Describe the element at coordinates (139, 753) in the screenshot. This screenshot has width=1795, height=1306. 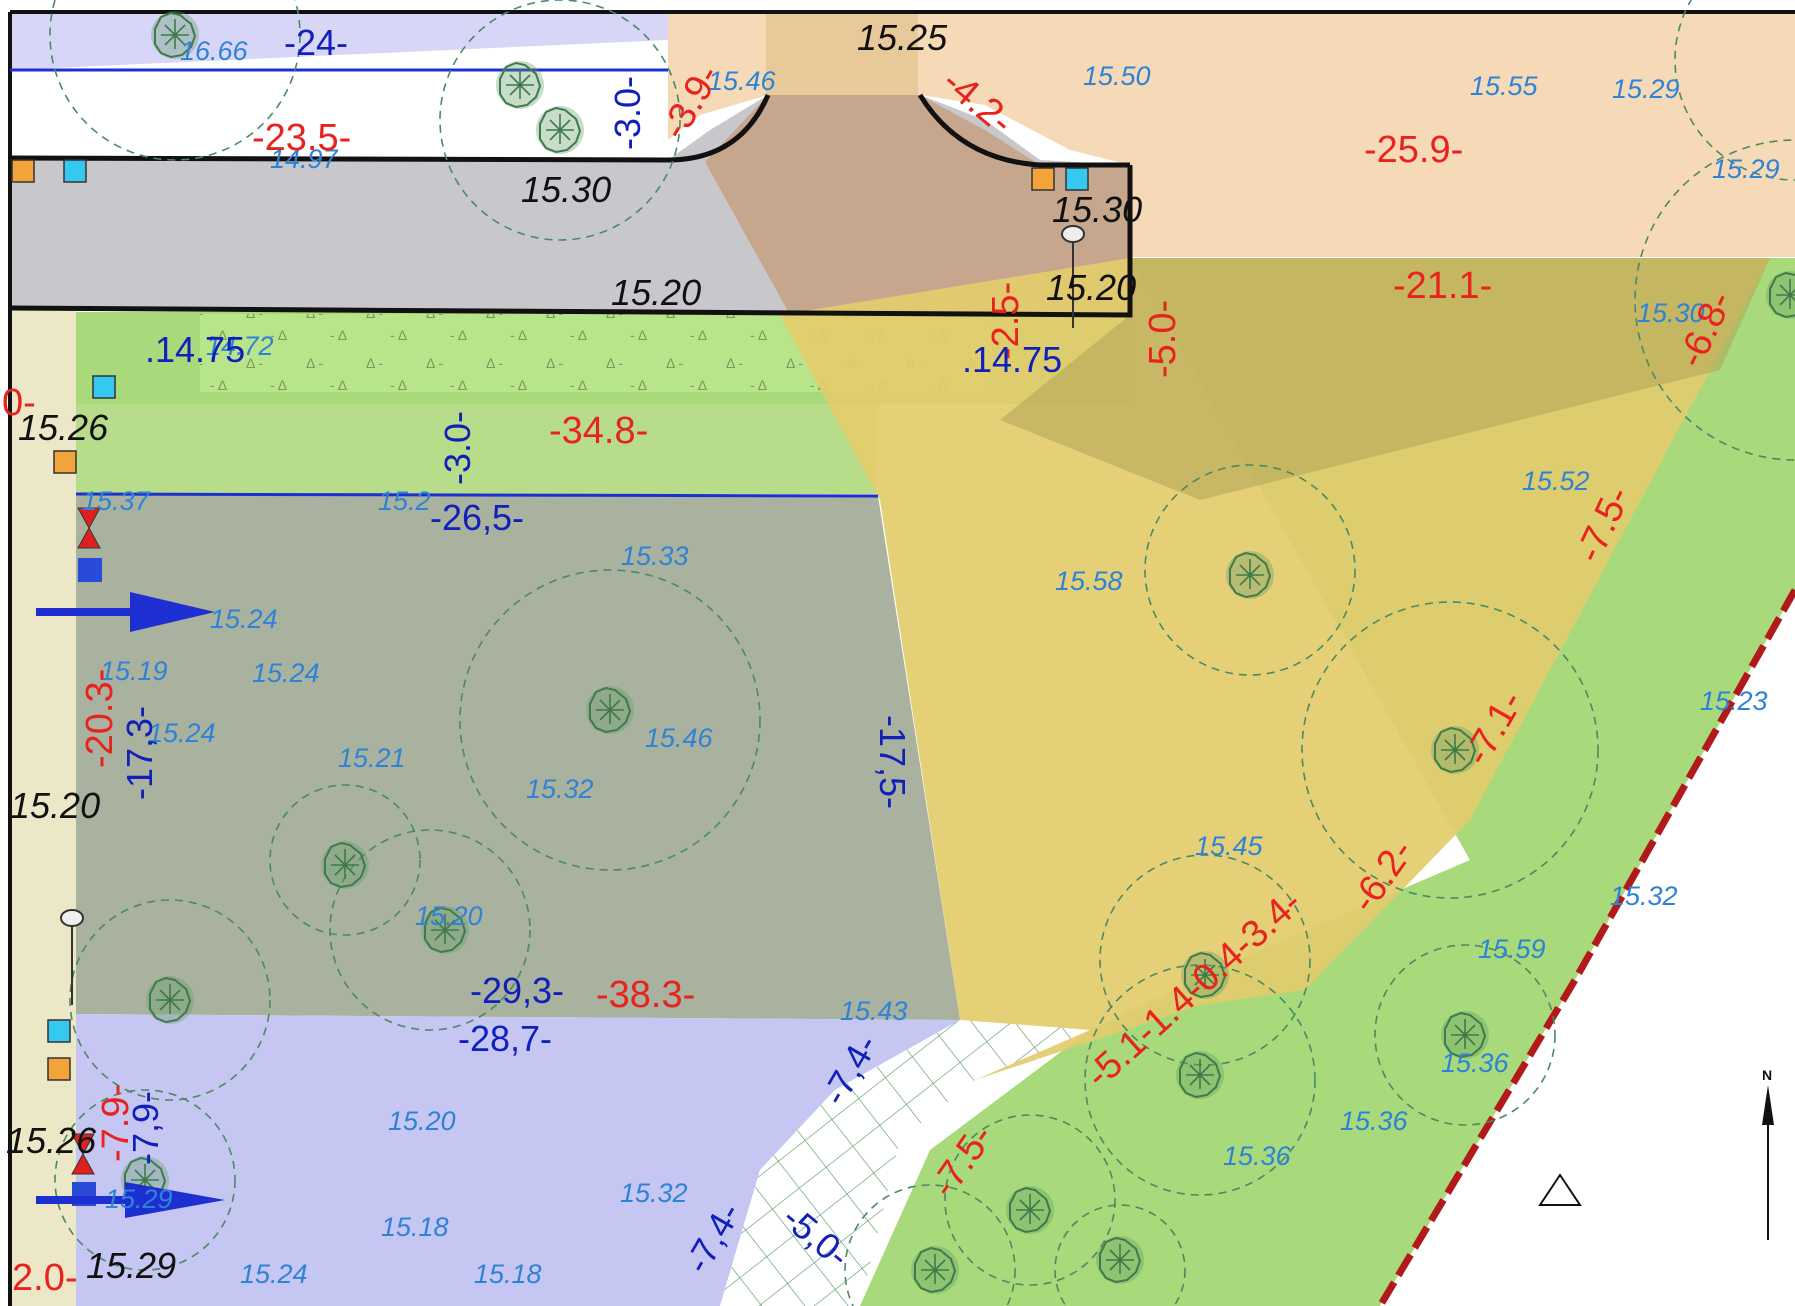
I see `dimension-label: -17,3-` at that location.